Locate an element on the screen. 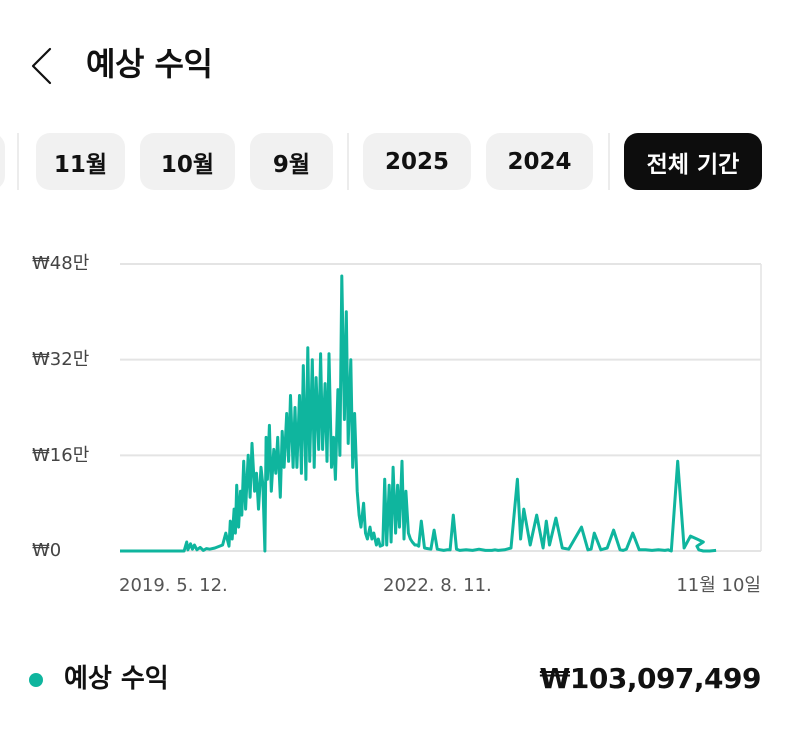 This screenshot has height=750, width=792. period-filter-bar: 11월 10월 9월 2025 2024 전체 기간 is located at coordinates (396, 162).